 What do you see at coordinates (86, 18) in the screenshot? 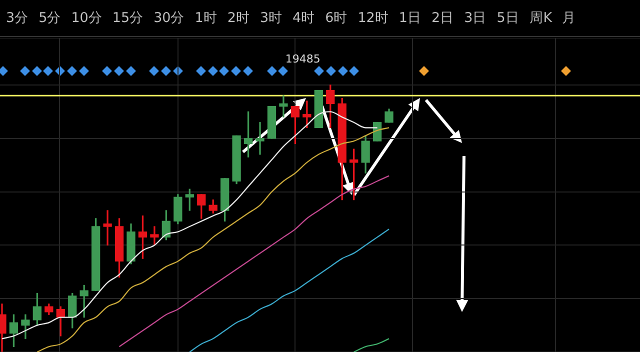
I see `text: 10分` at bounding box center [86, 18].